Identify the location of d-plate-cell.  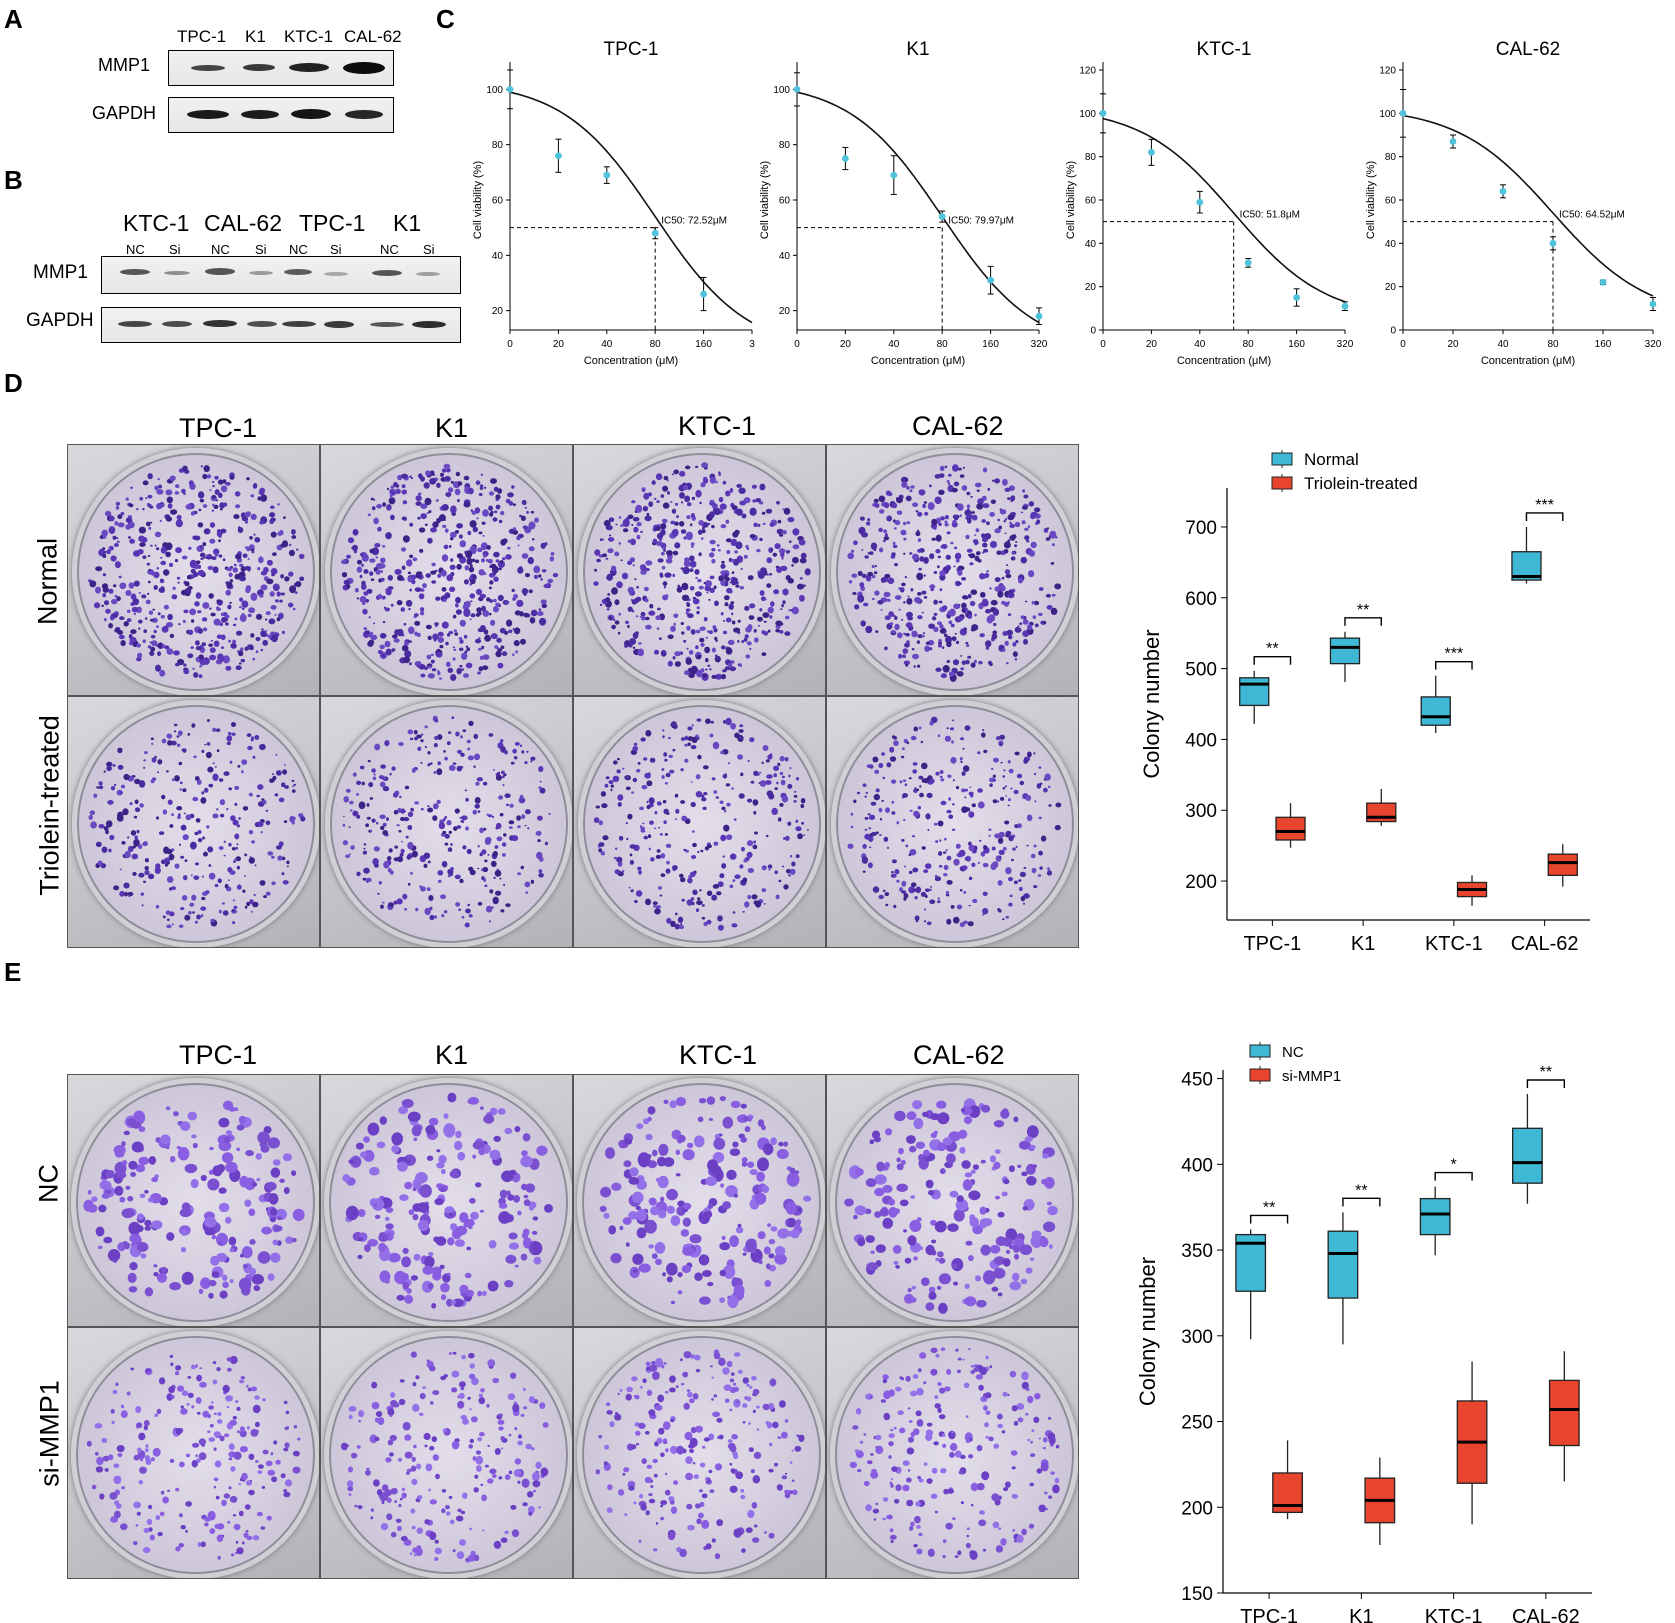
(193, 822).